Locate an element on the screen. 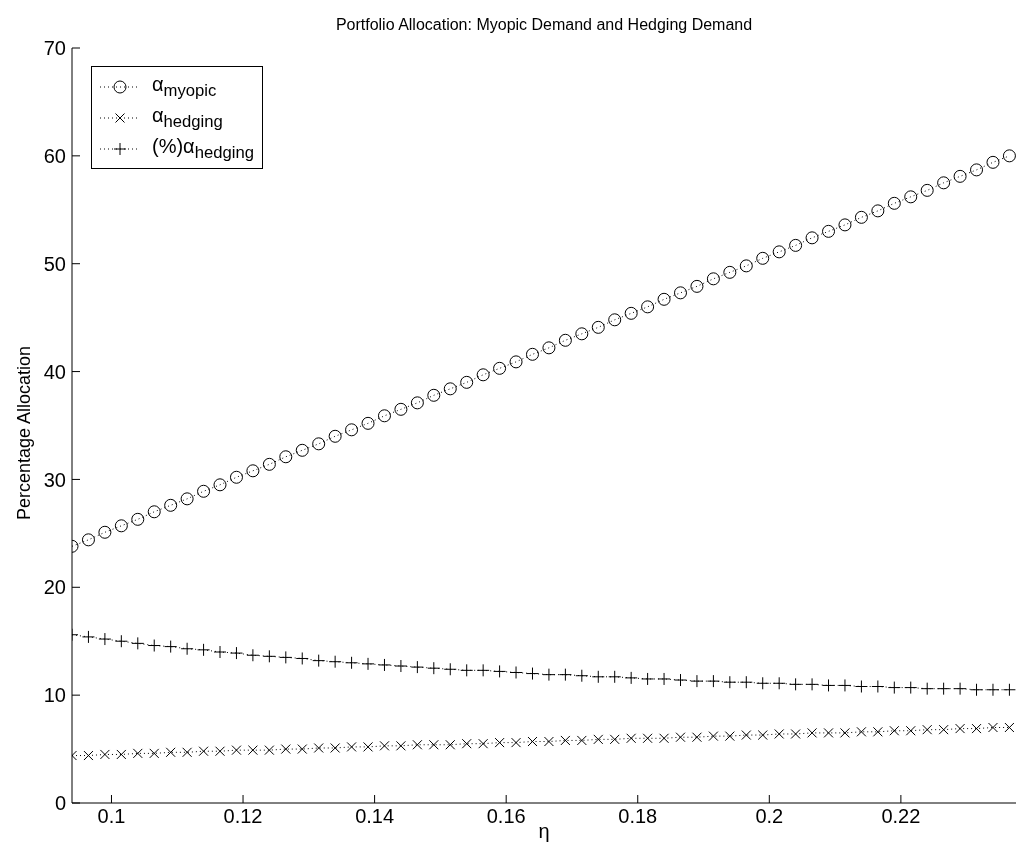 This screenshot has height=860, width=1018. legend-label: (%)α$_{hedging}$ is located at coordinates (203, 148).